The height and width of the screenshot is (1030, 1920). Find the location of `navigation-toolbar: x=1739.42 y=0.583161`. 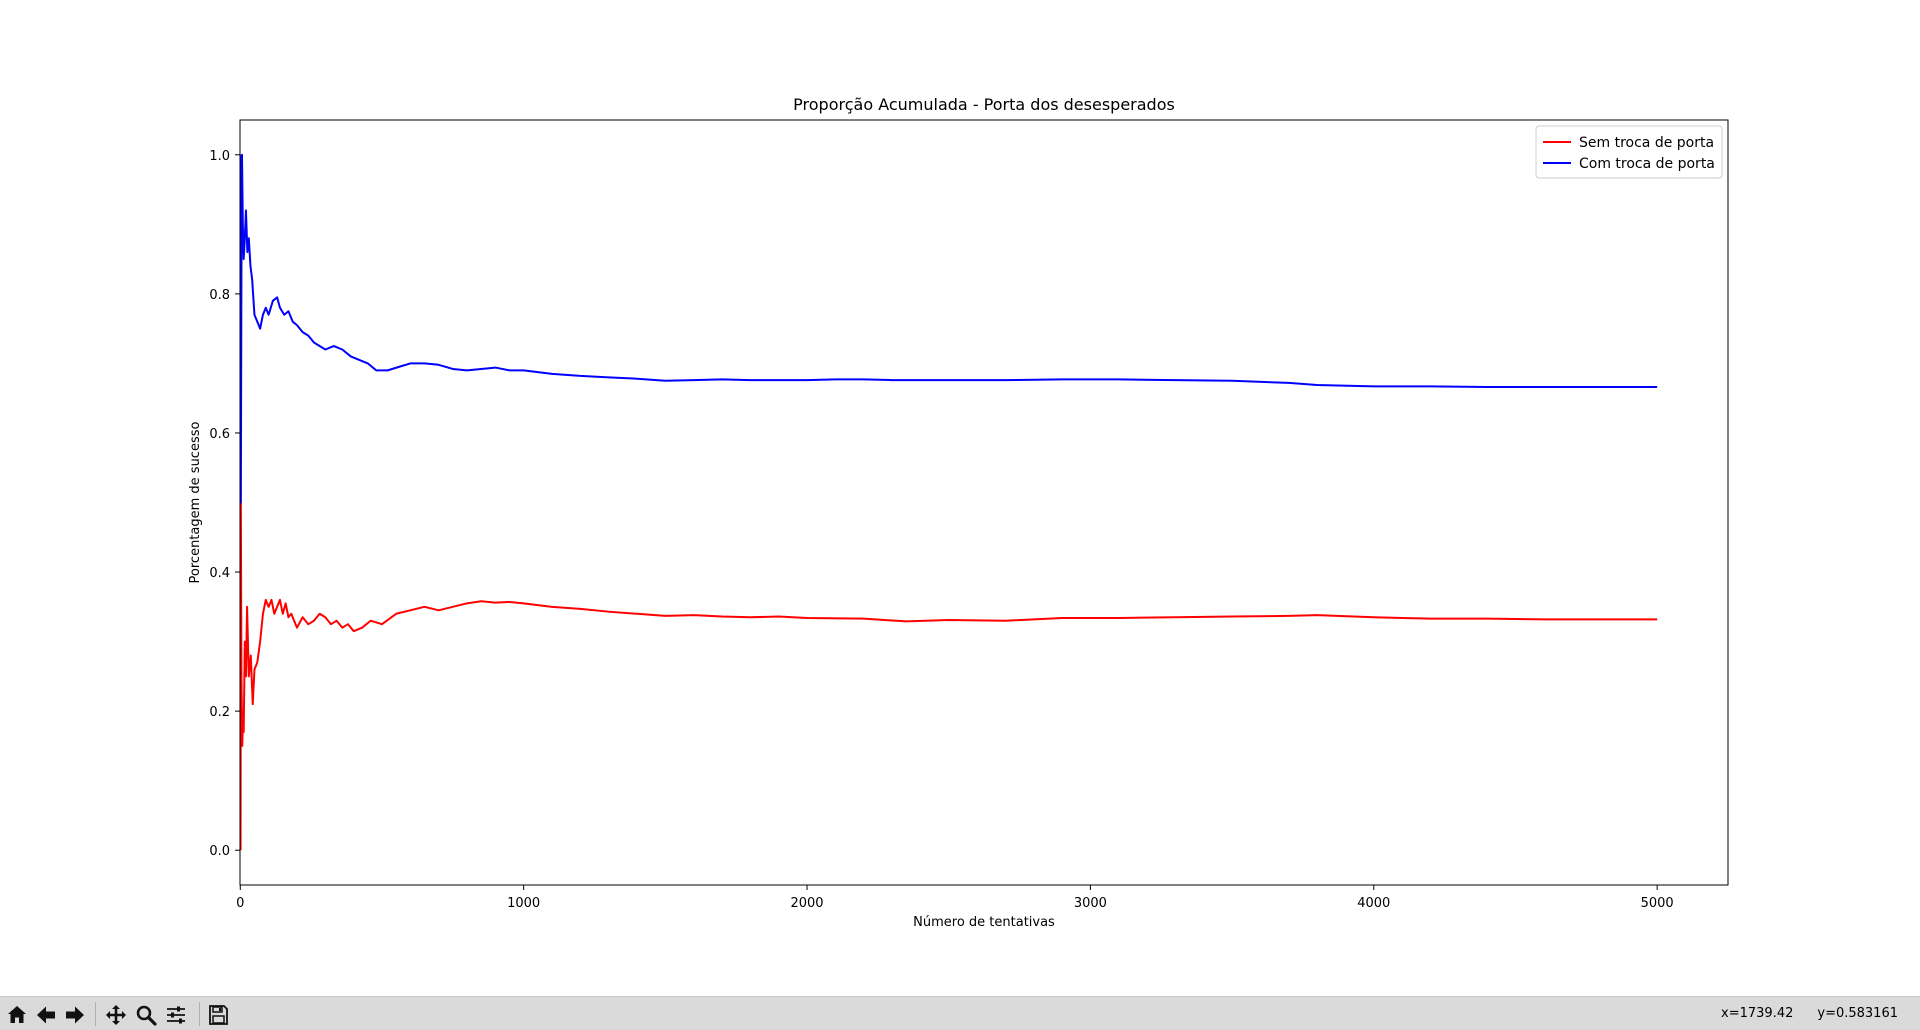

navigation-toolbar: x=1739.42 y=0.583161 is located at coordinates (960, 1013).